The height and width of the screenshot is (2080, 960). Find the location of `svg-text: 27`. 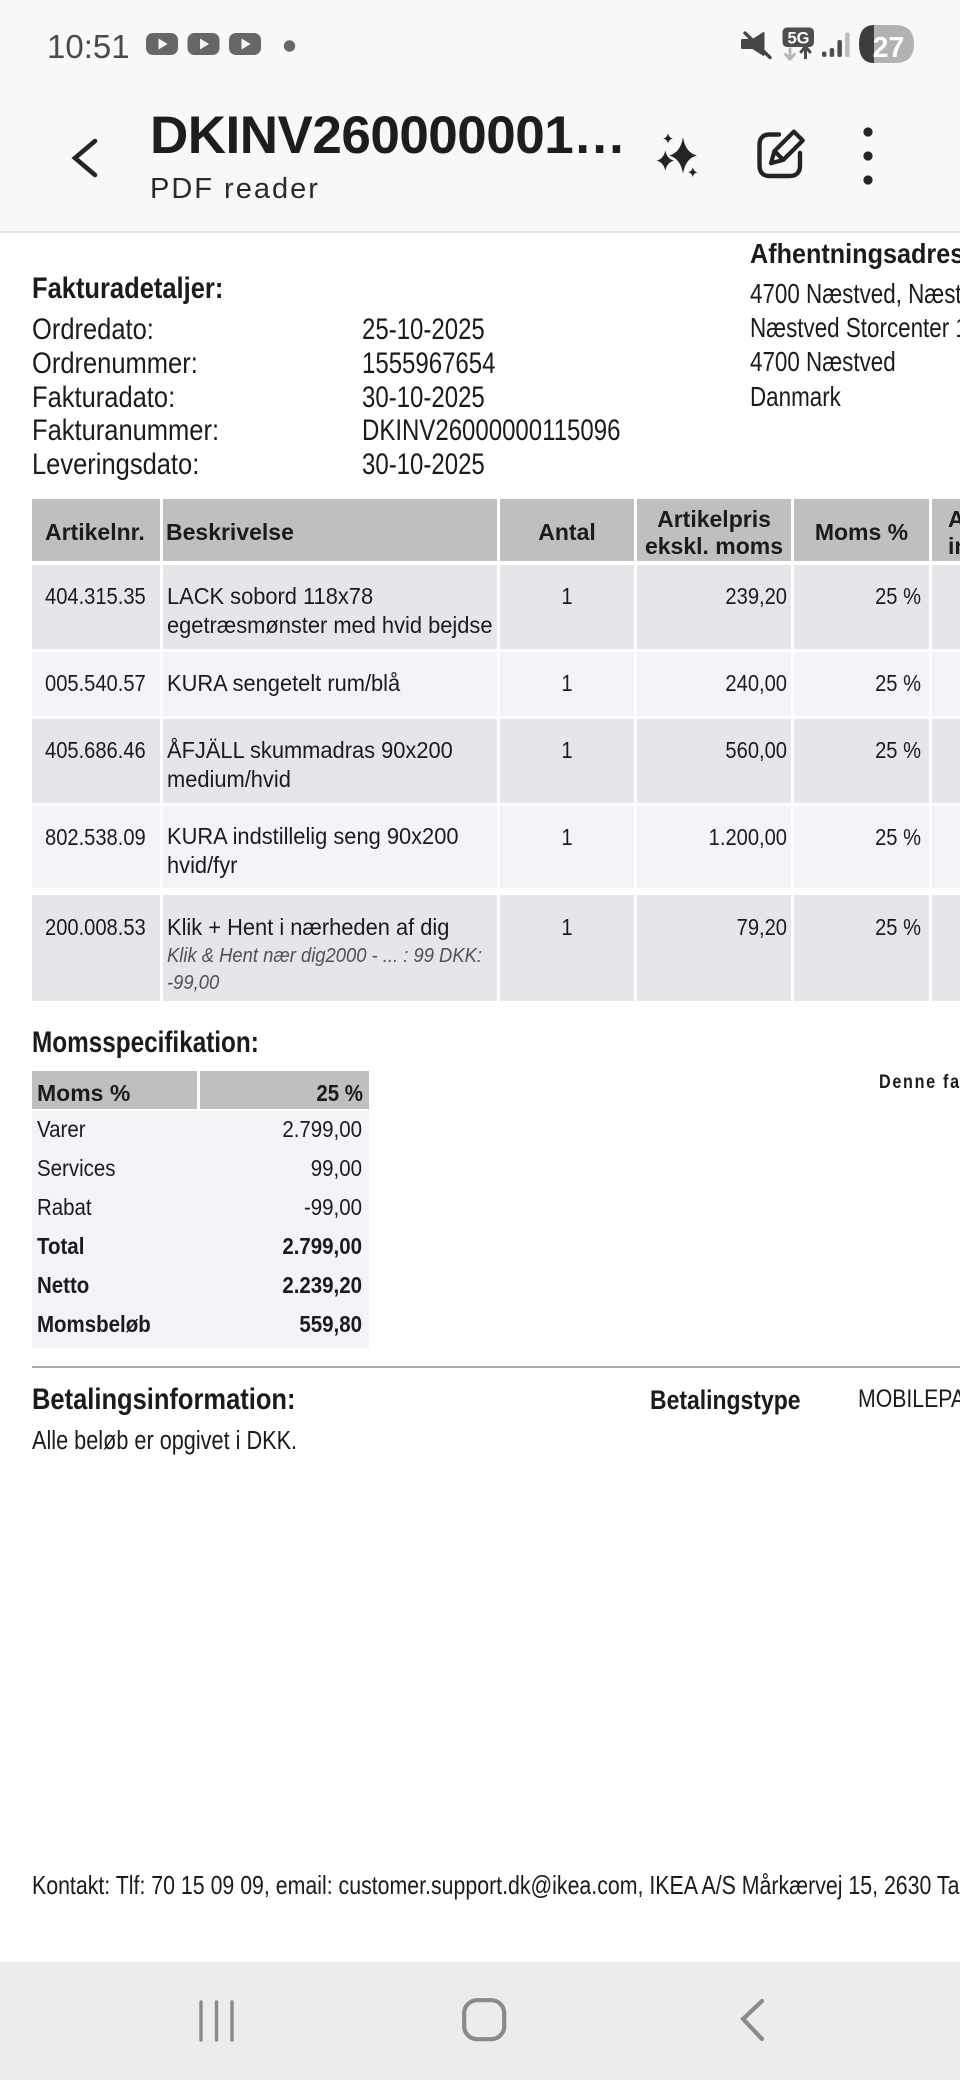

svg-text: 27 is located at coordinates (889, 47).